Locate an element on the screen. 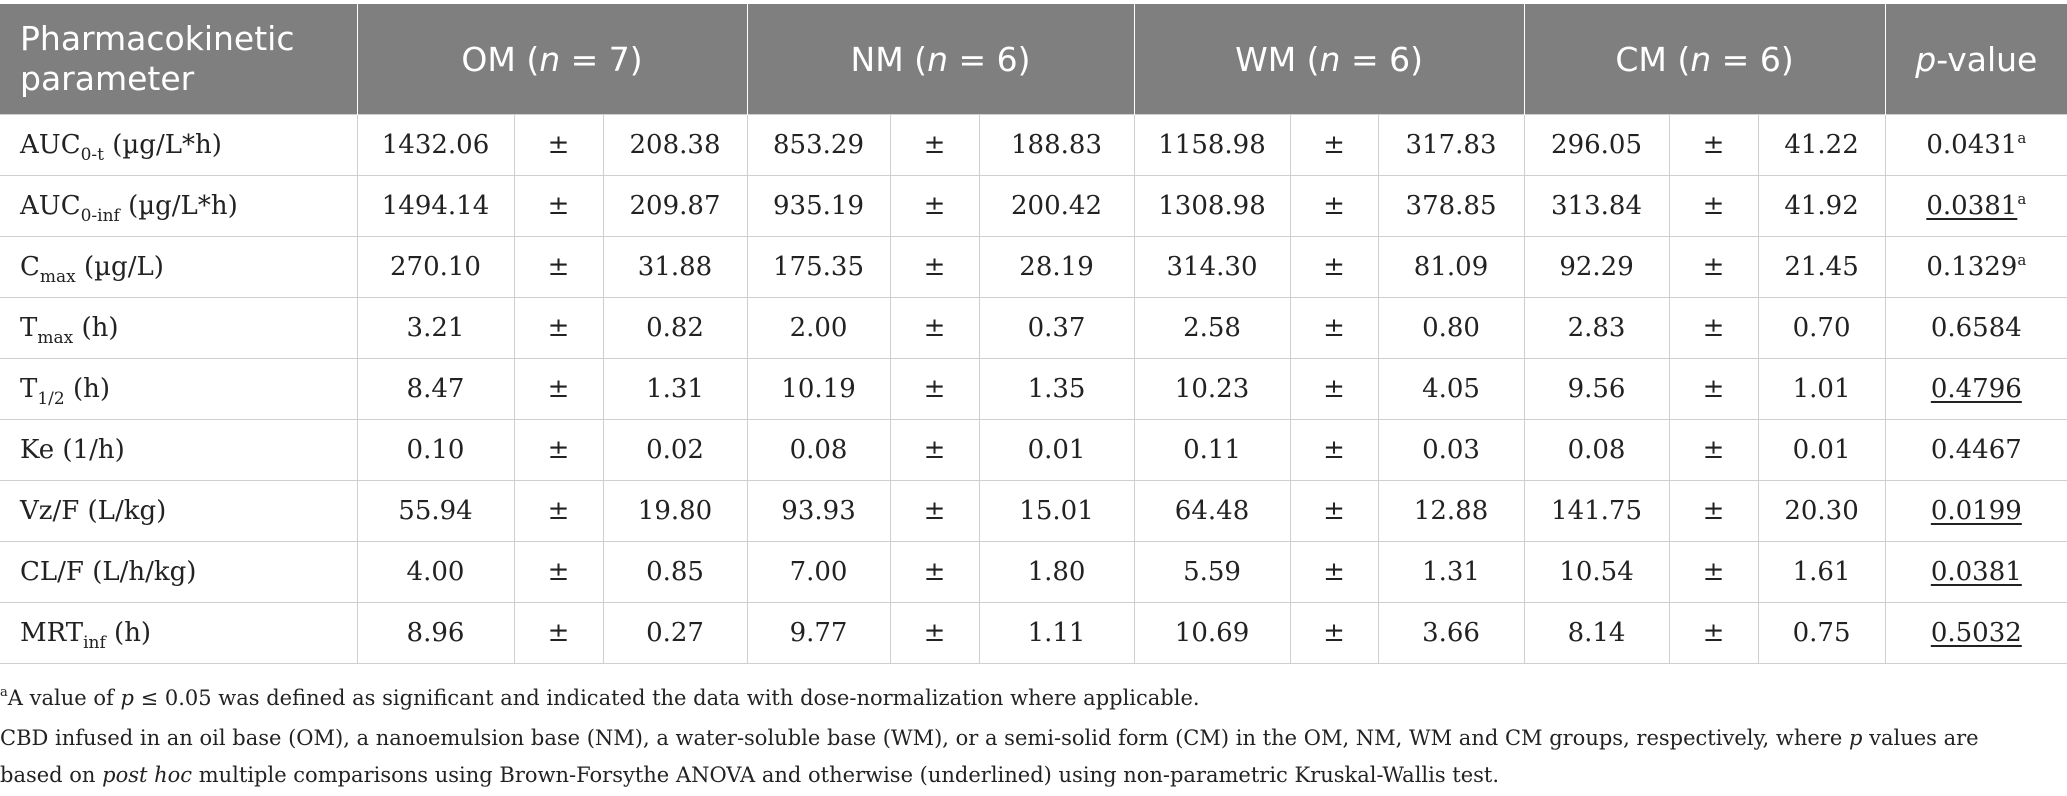 Image resolution: width=2067 pixels, height=796 pixels. nm-sd: 0.37 is located at coordinates (1056, 328).